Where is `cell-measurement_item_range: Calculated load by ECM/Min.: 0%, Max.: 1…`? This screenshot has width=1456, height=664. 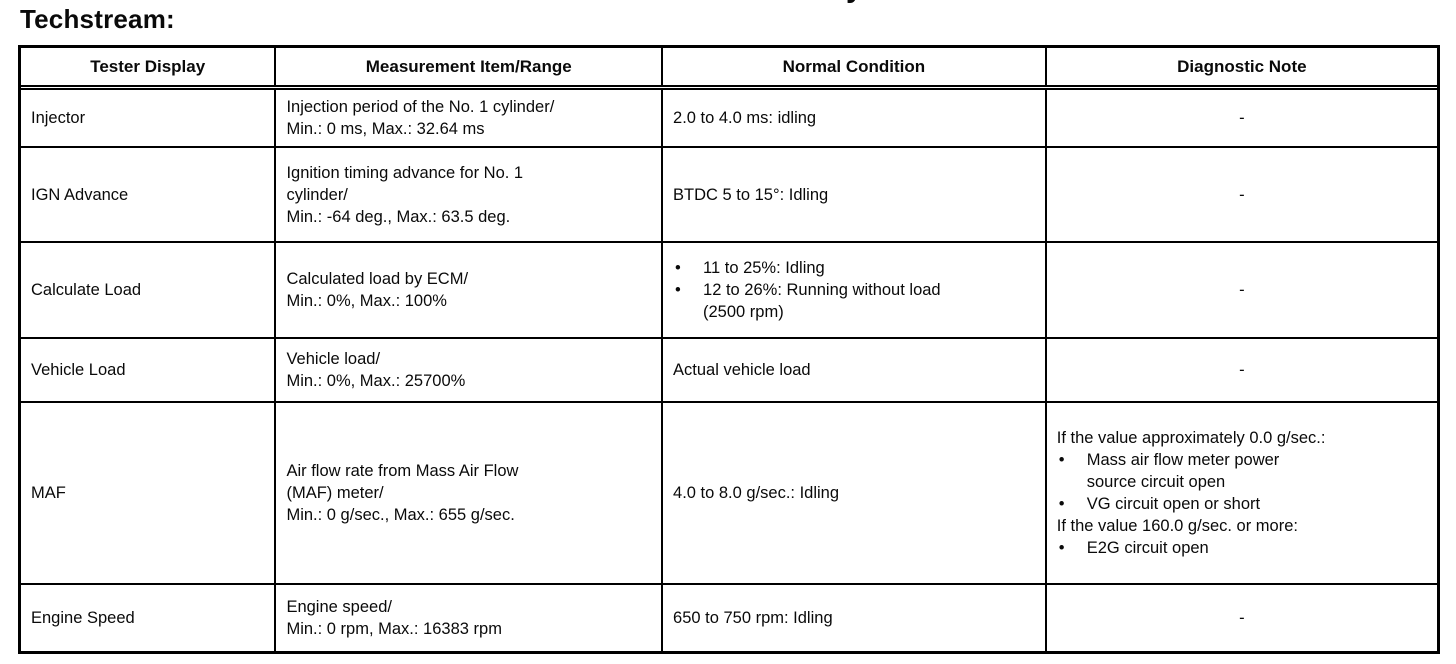 cell-measurement_item_range: Calculated load by ECM/Min.: 0%, Max.: 1… is located at coordinates (467, 290).